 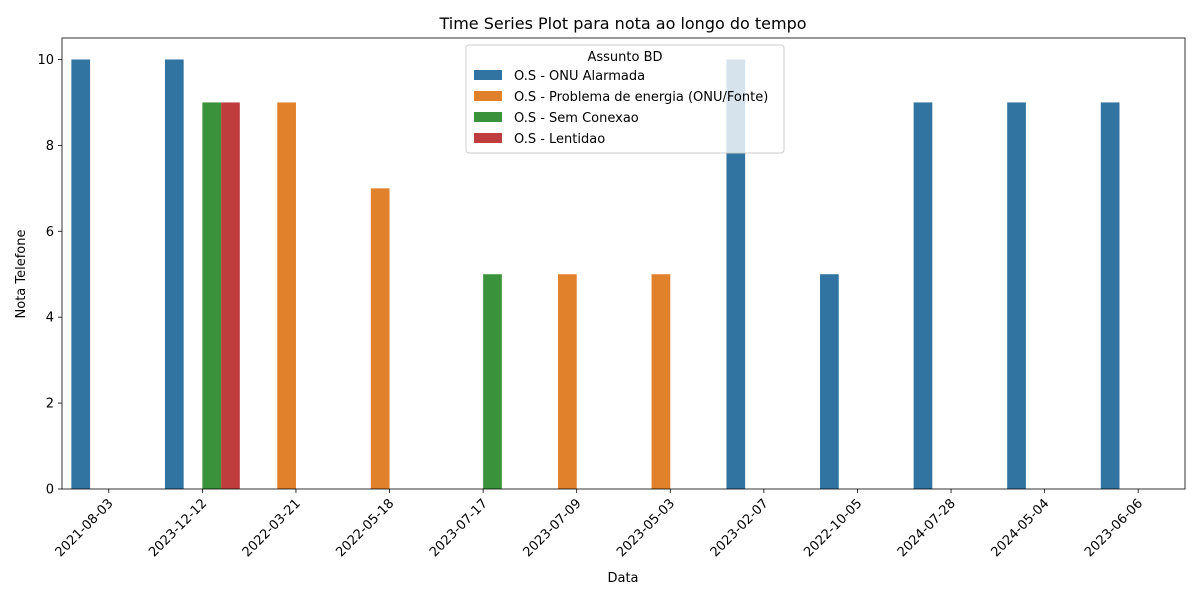 I want to click on legend-entry: O.S - Problema de energia (ONU/Fonte), so click(x=641, y=97).